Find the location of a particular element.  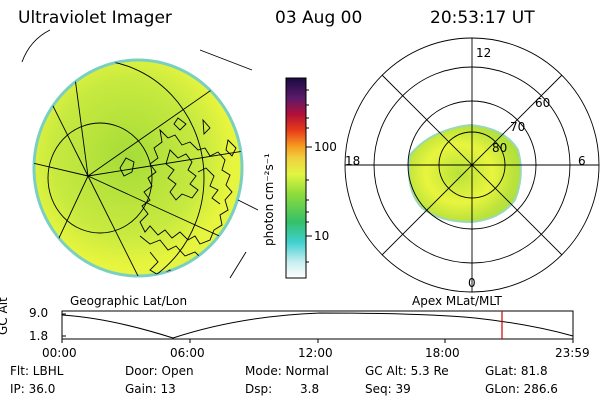

info-gain: Gain: 13 is located at coordinates (150, 389).